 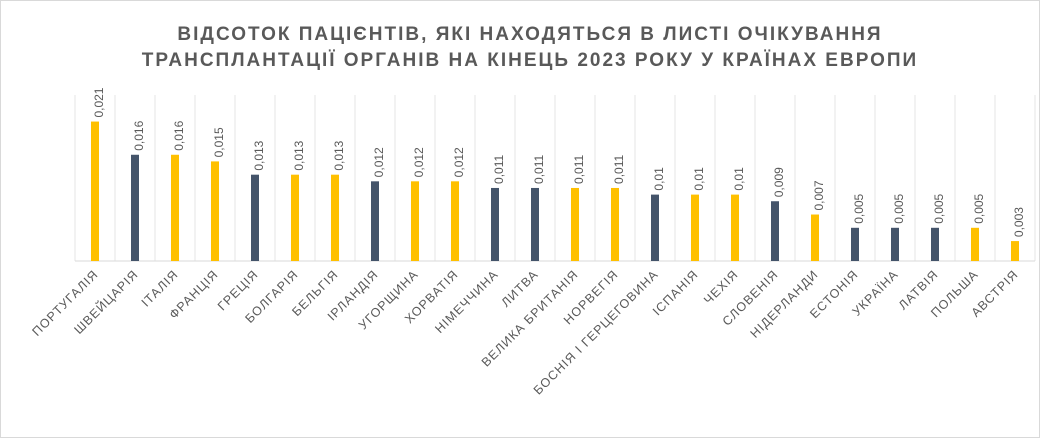 I want to click on data-label: 0,003, so click(x=1019, y=222).